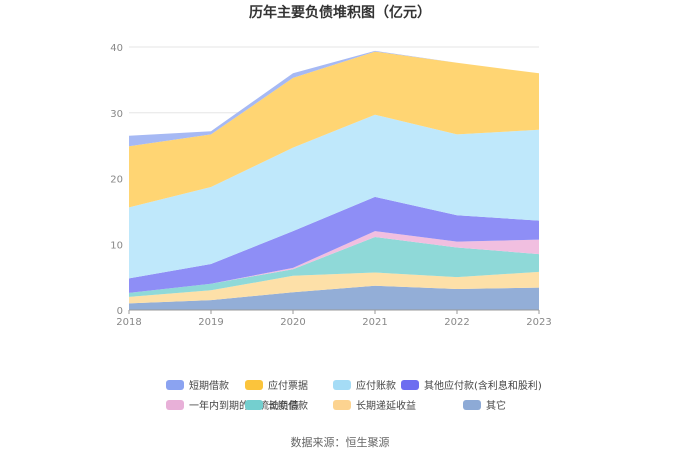  Describe the element at coordinates (456, 322) in the screenshot. I see `x-tick-label: 2022` at that location.